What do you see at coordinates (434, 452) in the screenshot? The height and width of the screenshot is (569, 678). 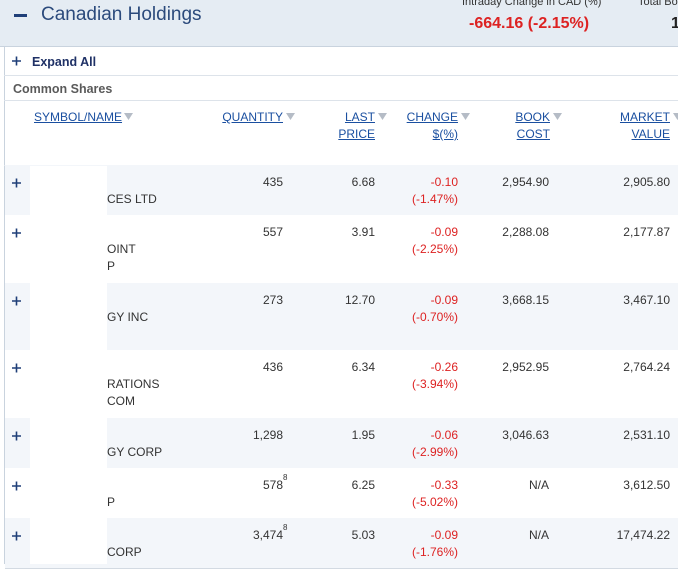 I see `change-pct: (-2.99%)` at bounding box center [434, 452].